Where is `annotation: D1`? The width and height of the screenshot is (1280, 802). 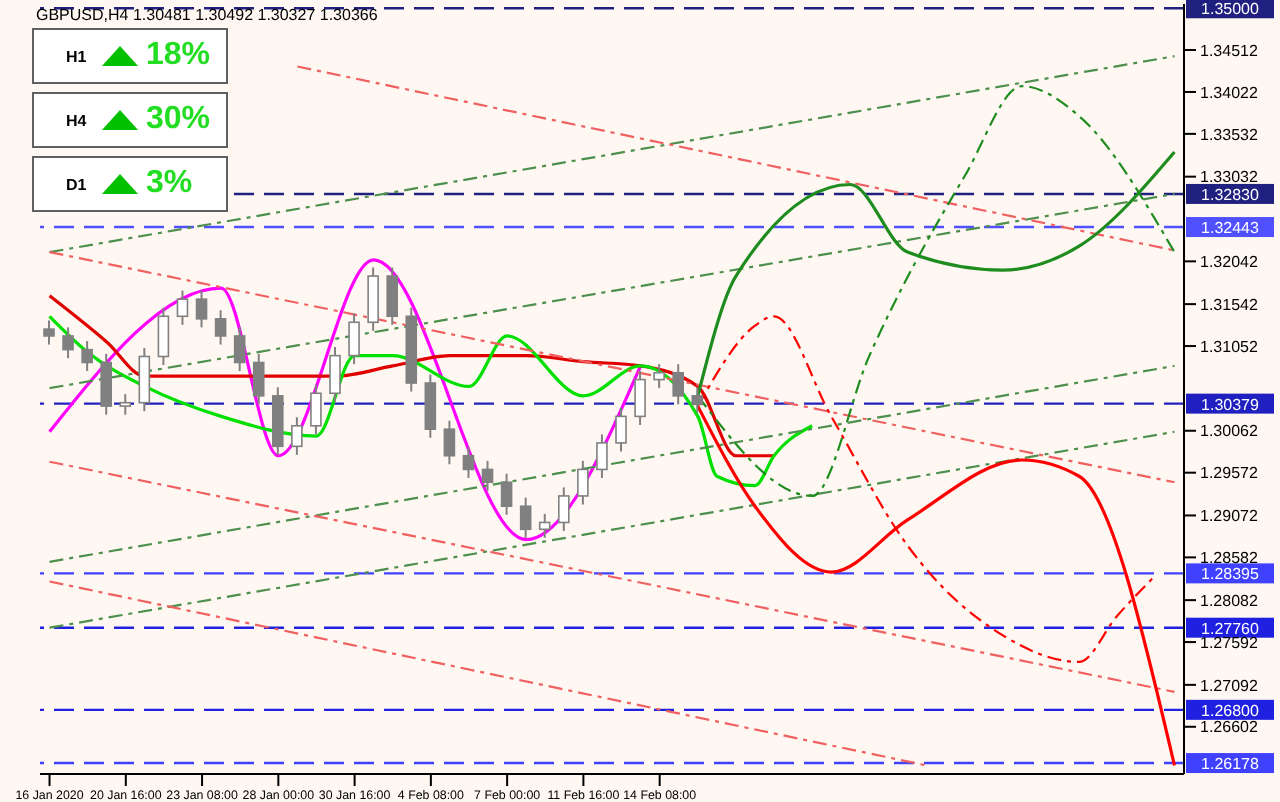
annotation: D1 is located at coordinates (77, 184).